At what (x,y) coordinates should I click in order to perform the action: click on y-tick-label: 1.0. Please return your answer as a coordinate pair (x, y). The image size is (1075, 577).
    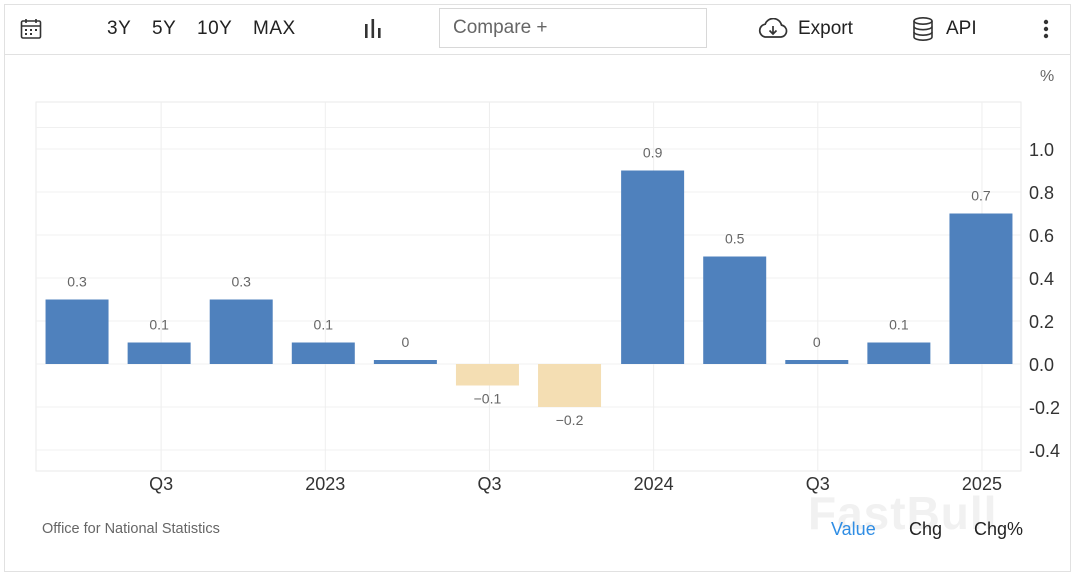
    Looking at the image, I should click on (1041, 150).